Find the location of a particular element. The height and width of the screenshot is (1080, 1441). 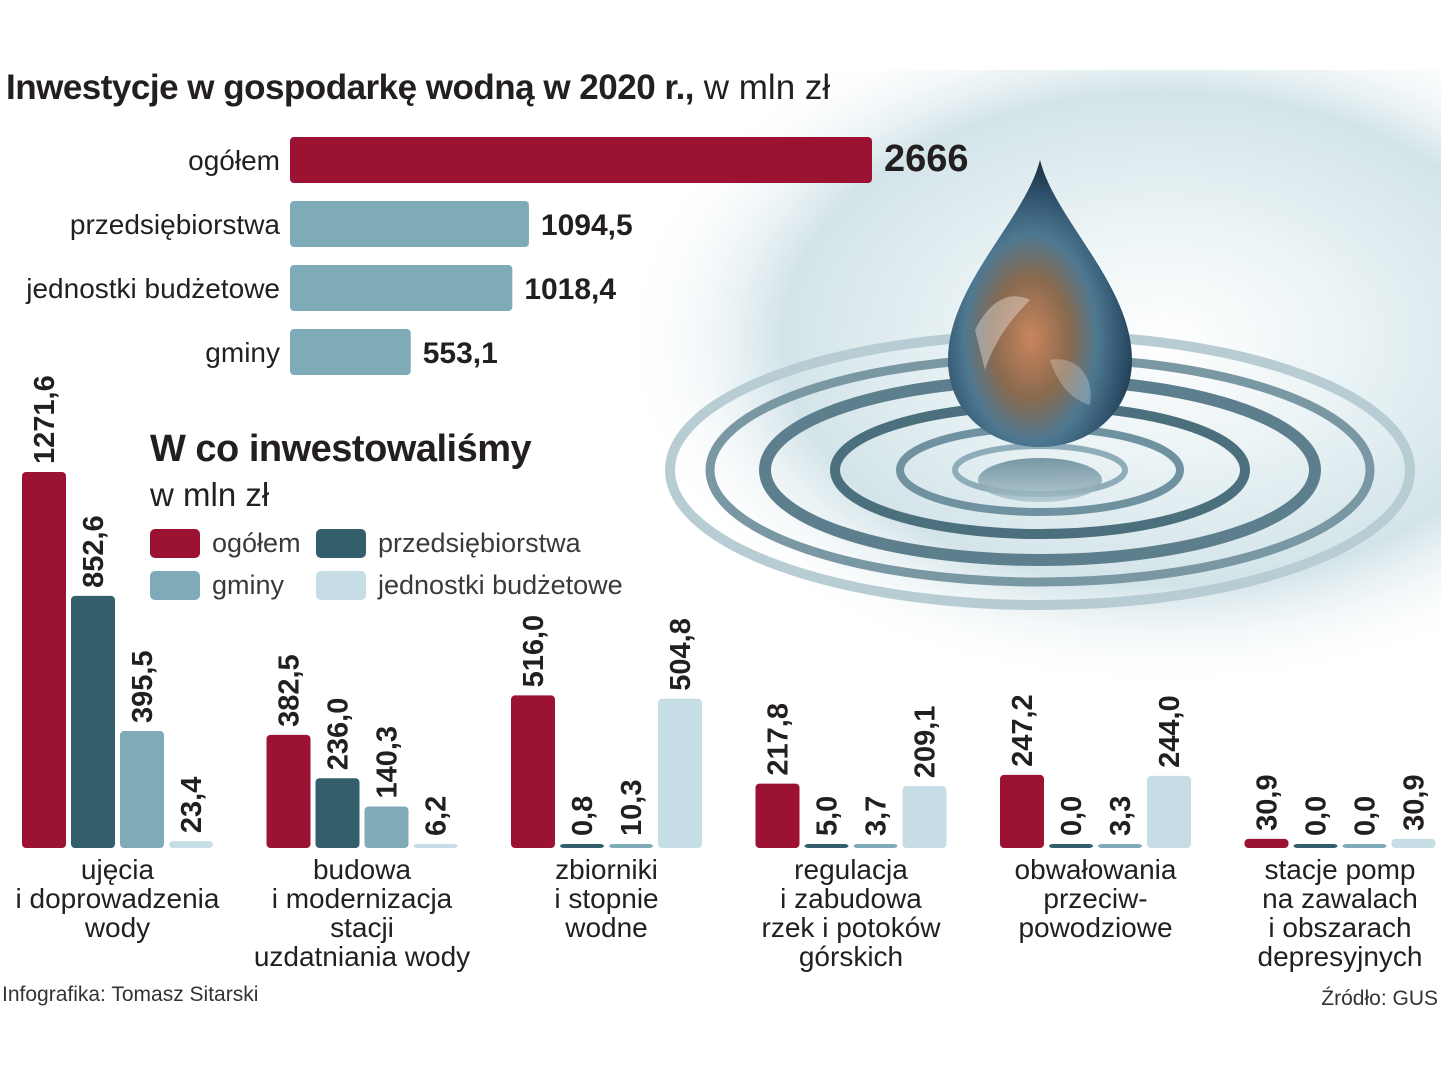

vbar-value-0-2: 395,5 is located at coordinates (143, 686).